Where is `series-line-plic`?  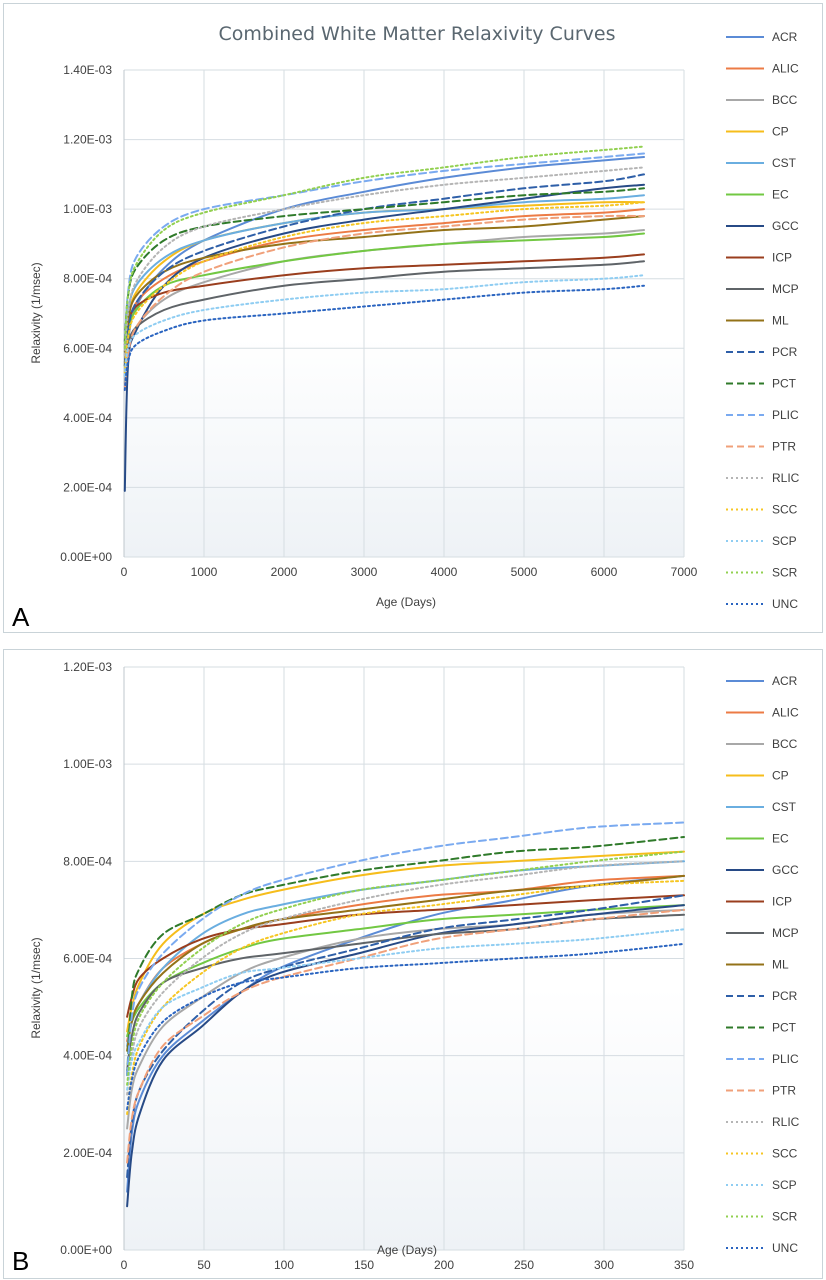
series-line-plic is located at coordinates (405, 949).